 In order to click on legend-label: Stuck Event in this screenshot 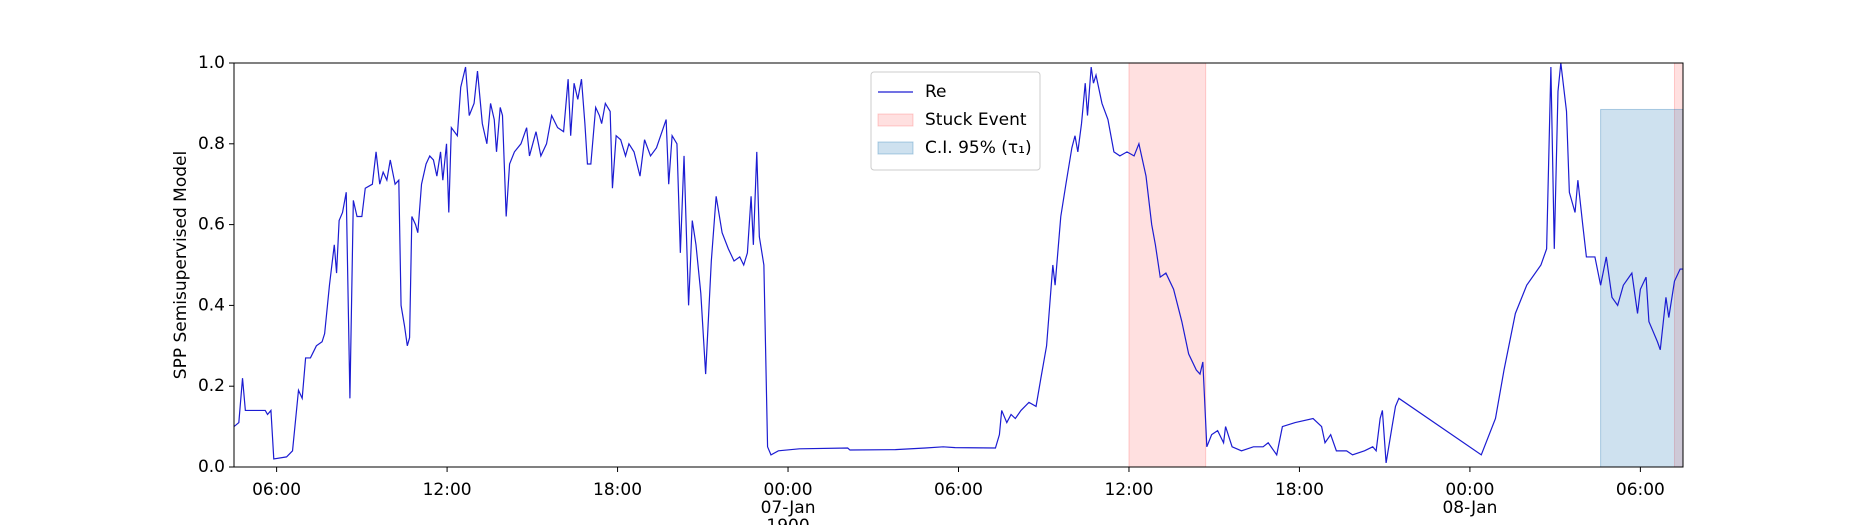, I will do `click(976, 120)`.